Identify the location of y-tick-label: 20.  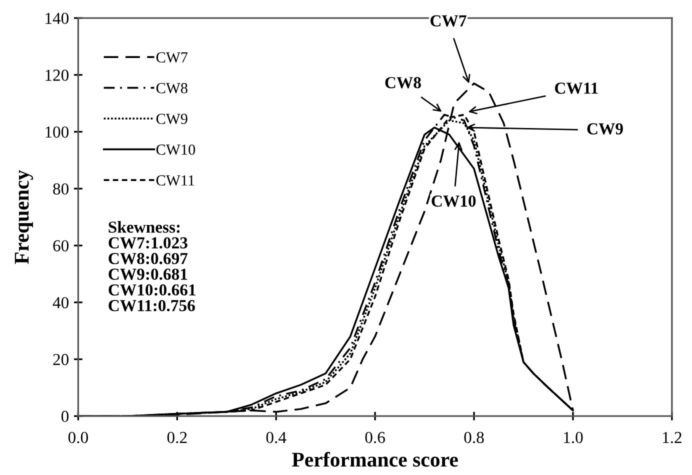
(61, 360).